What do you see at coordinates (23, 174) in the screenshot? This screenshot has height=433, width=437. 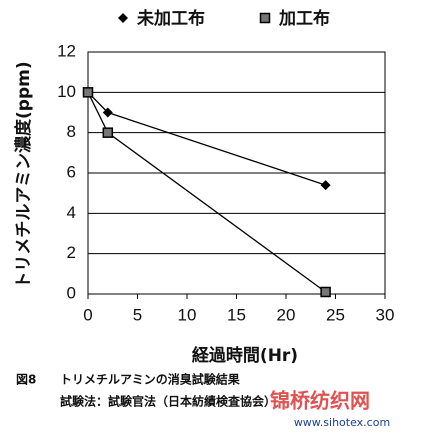 I see `y-axis-label: トリメチルアミン濃度(ppm)` at bounding box center [23, 174].